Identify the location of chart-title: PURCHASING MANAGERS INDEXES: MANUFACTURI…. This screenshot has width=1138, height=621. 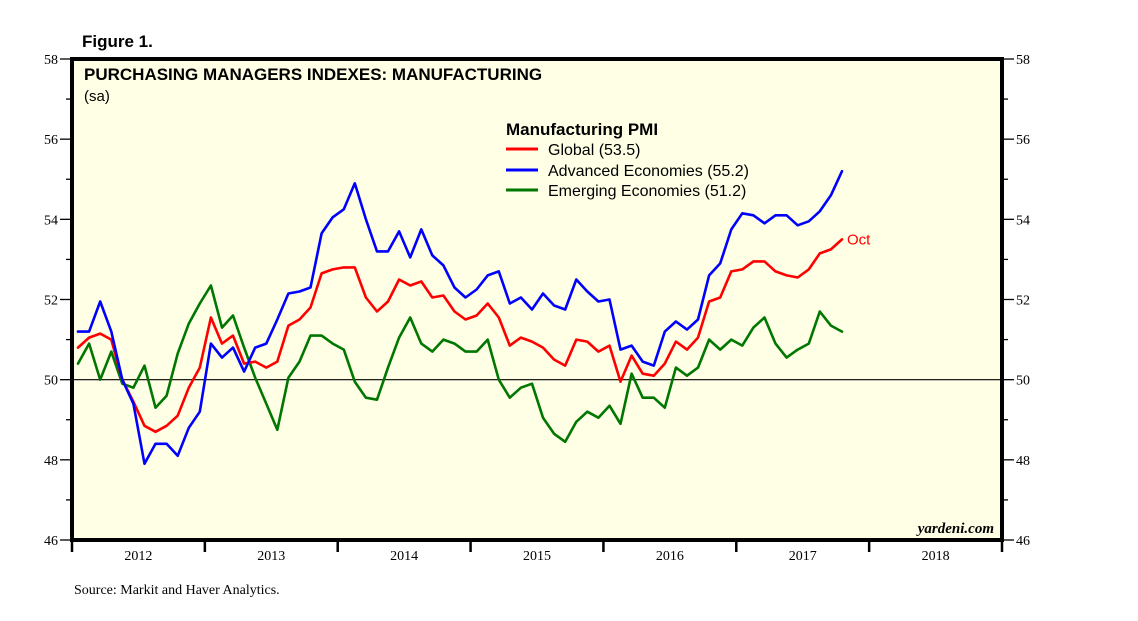
(313, 74).